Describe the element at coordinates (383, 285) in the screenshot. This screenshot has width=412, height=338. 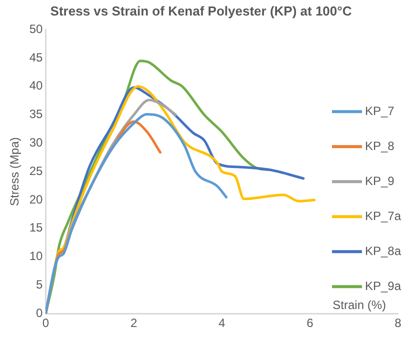
I see `legend-label: KP_9a` at that location.